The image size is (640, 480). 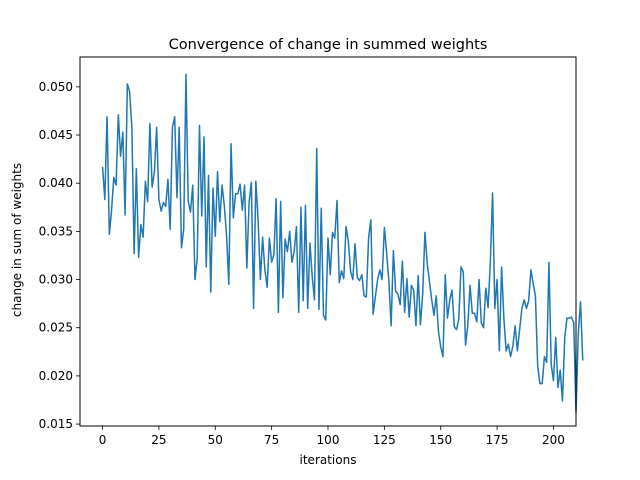 I want to click on x-tick-label: 150, so click(x=440, y=440).